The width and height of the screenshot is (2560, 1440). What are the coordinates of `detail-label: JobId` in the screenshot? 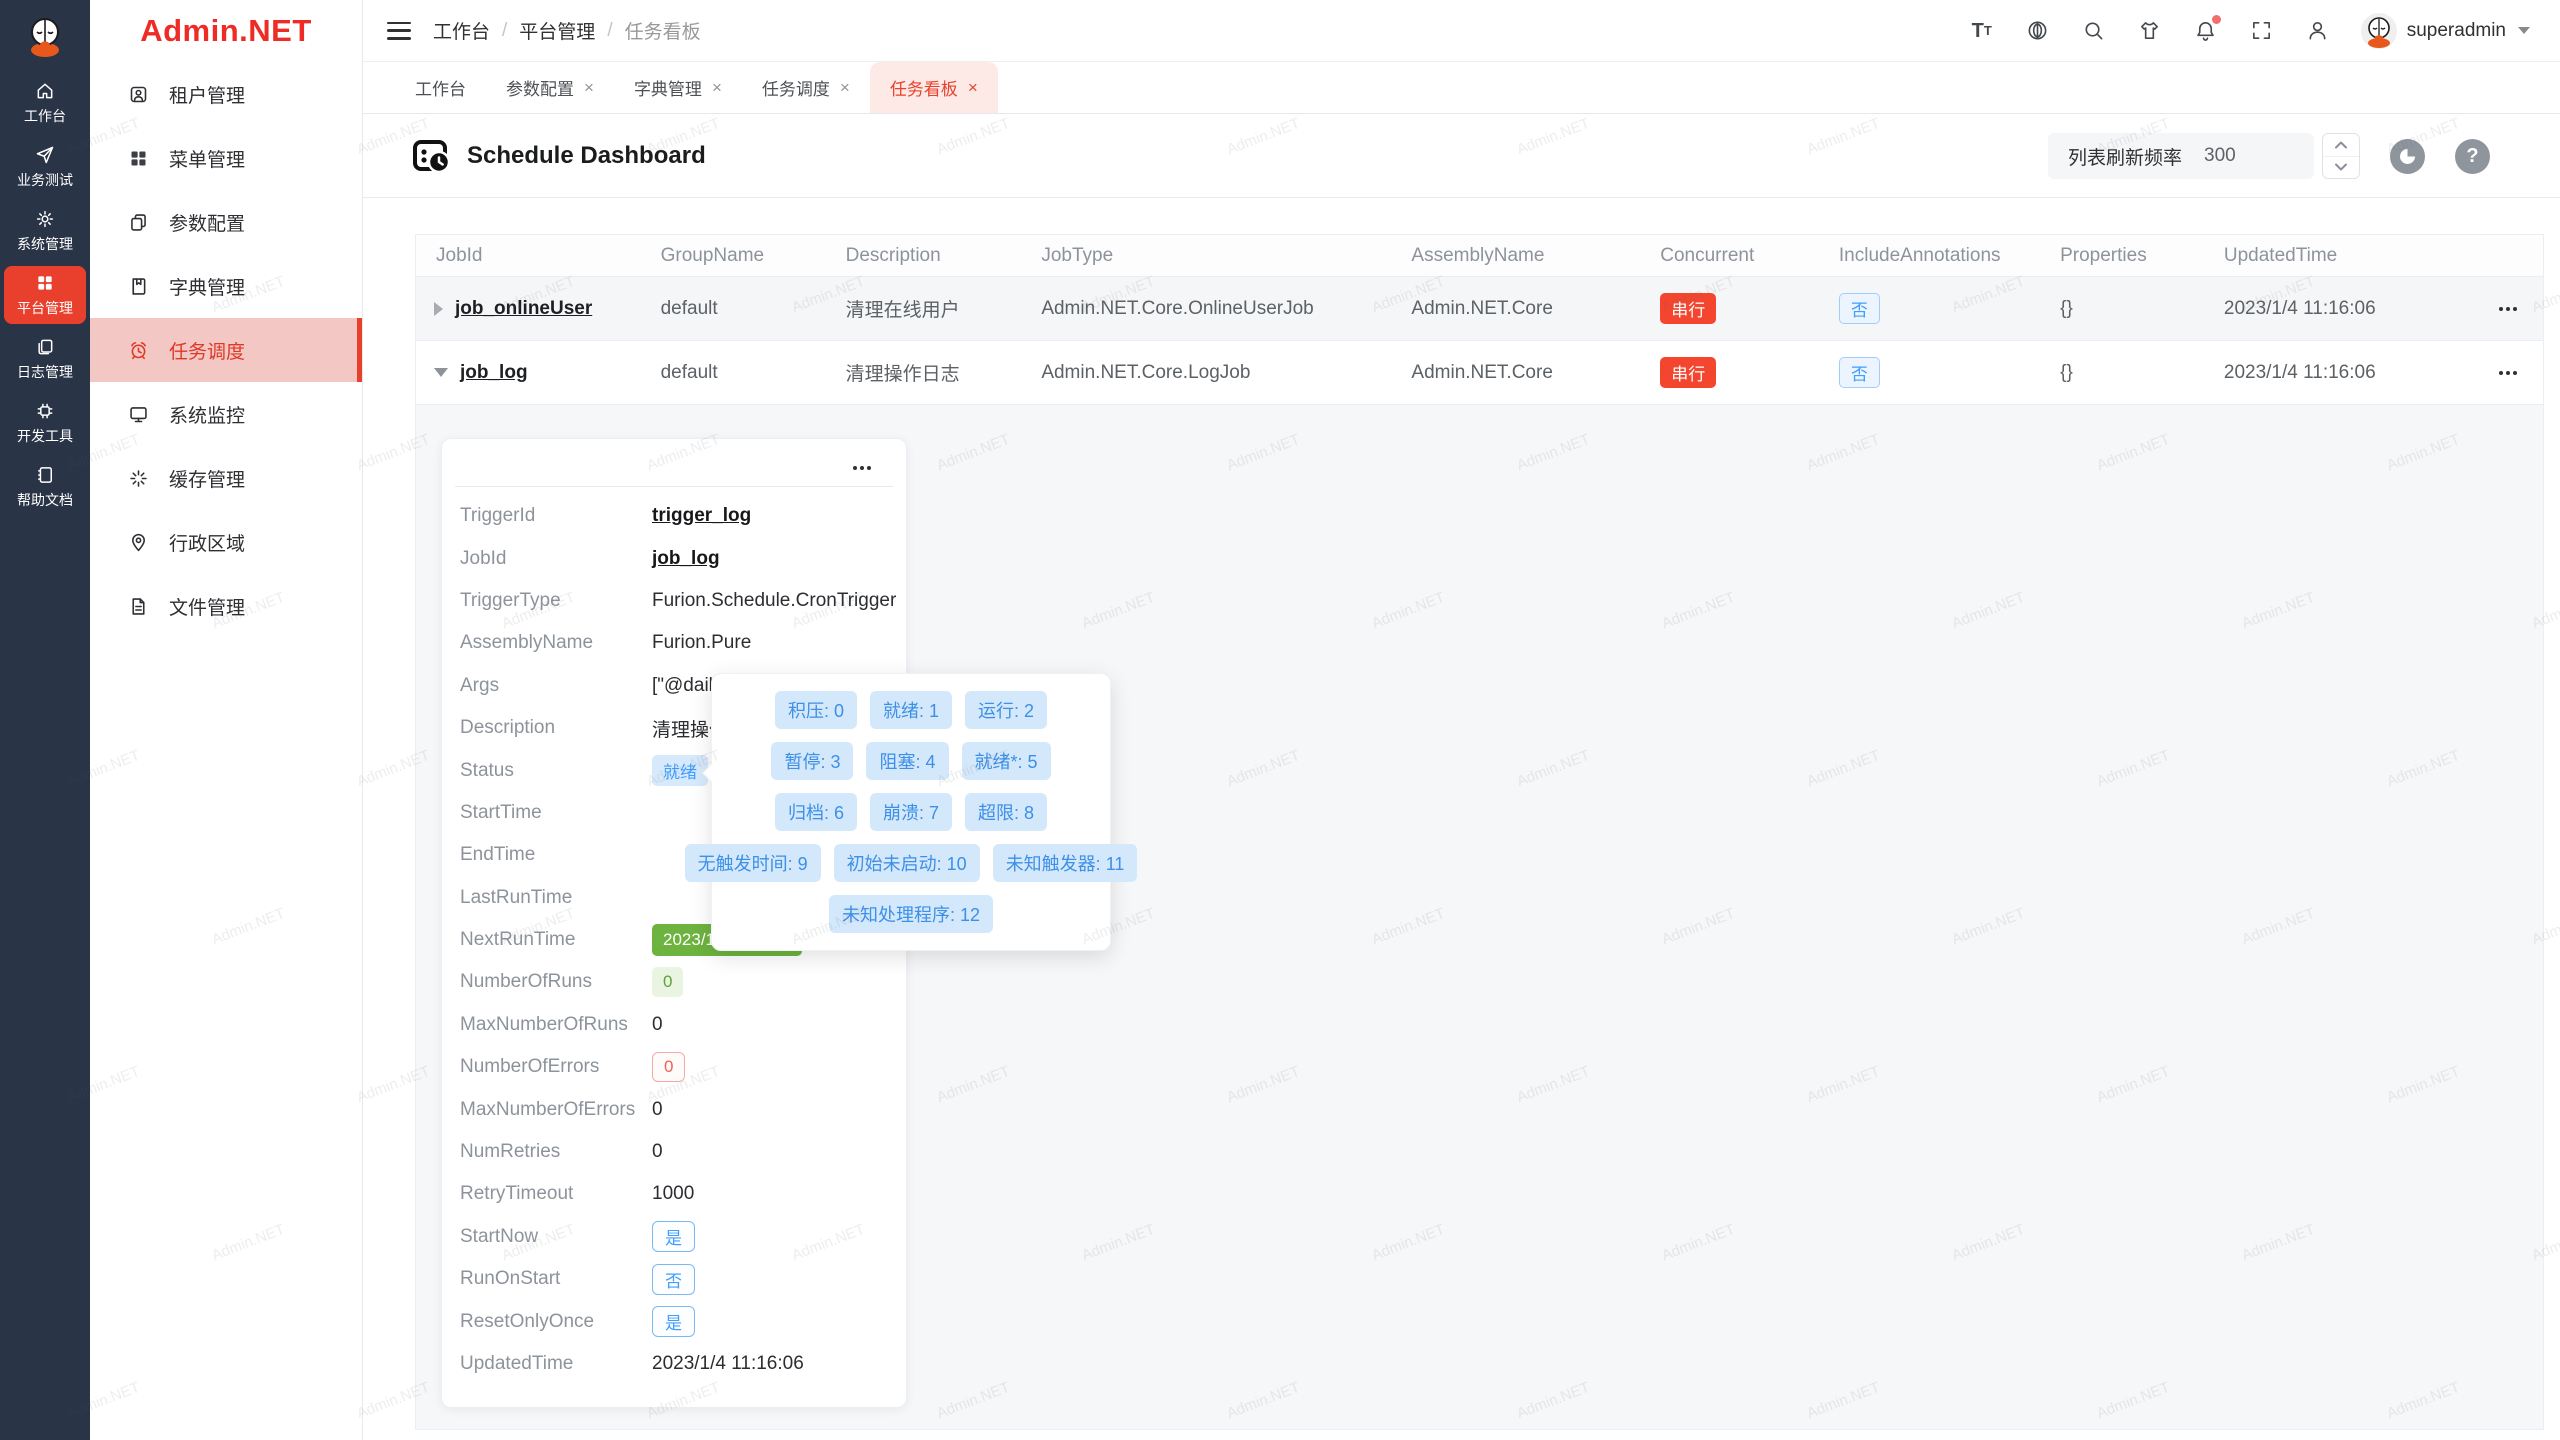 It's located at (483, 558).